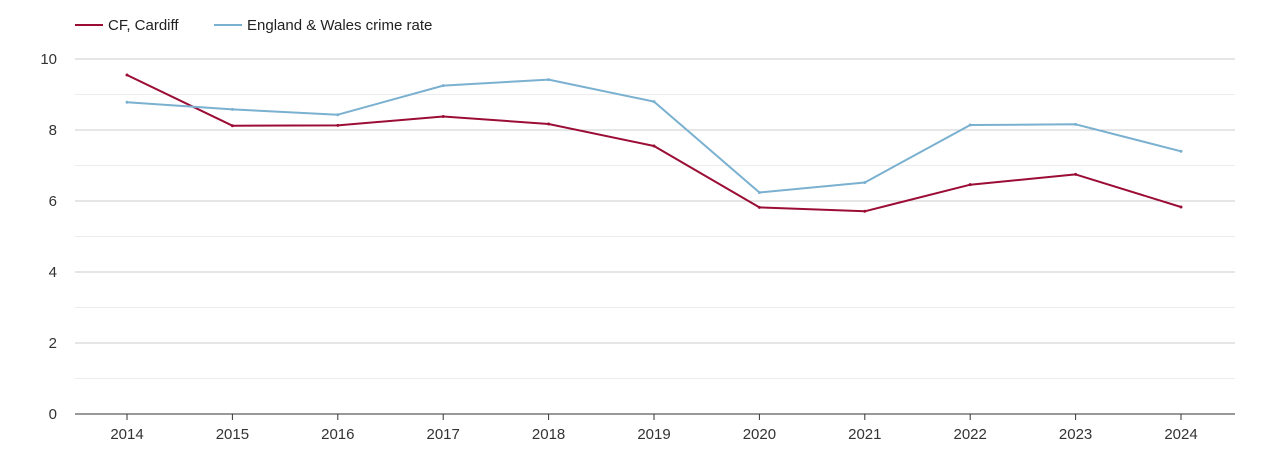 This screenshot has height=450, width=1270. What do you see at coordinates (48, 237) in the screenshot?
I see `y-axis: 0 2 4 6 8 10` at bounding box center [48, 237].